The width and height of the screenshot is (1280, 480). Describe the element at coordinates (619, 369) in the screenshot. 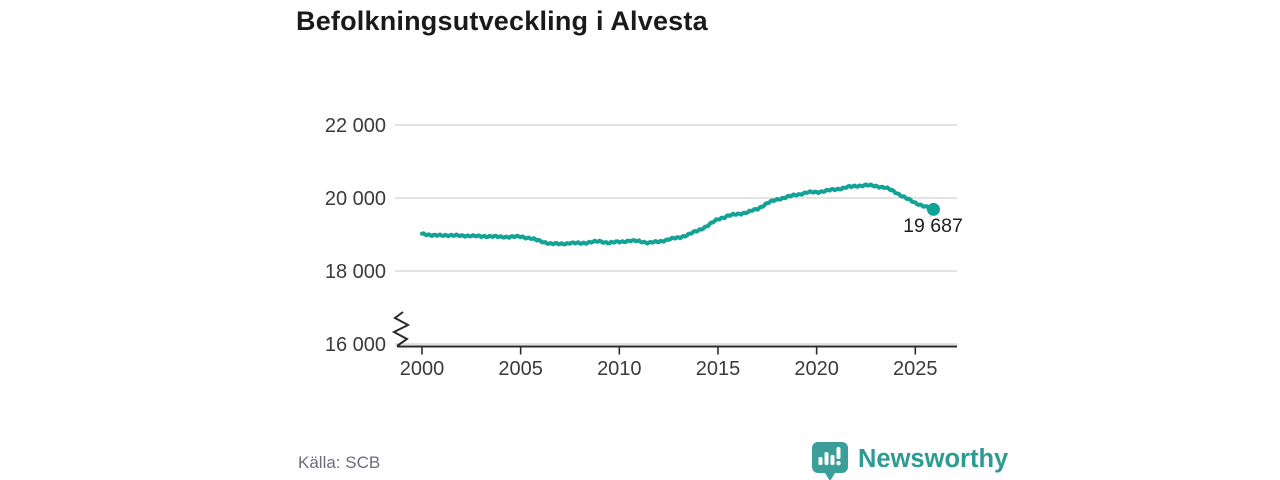

I see `x-tick-label: 2010` at that location.